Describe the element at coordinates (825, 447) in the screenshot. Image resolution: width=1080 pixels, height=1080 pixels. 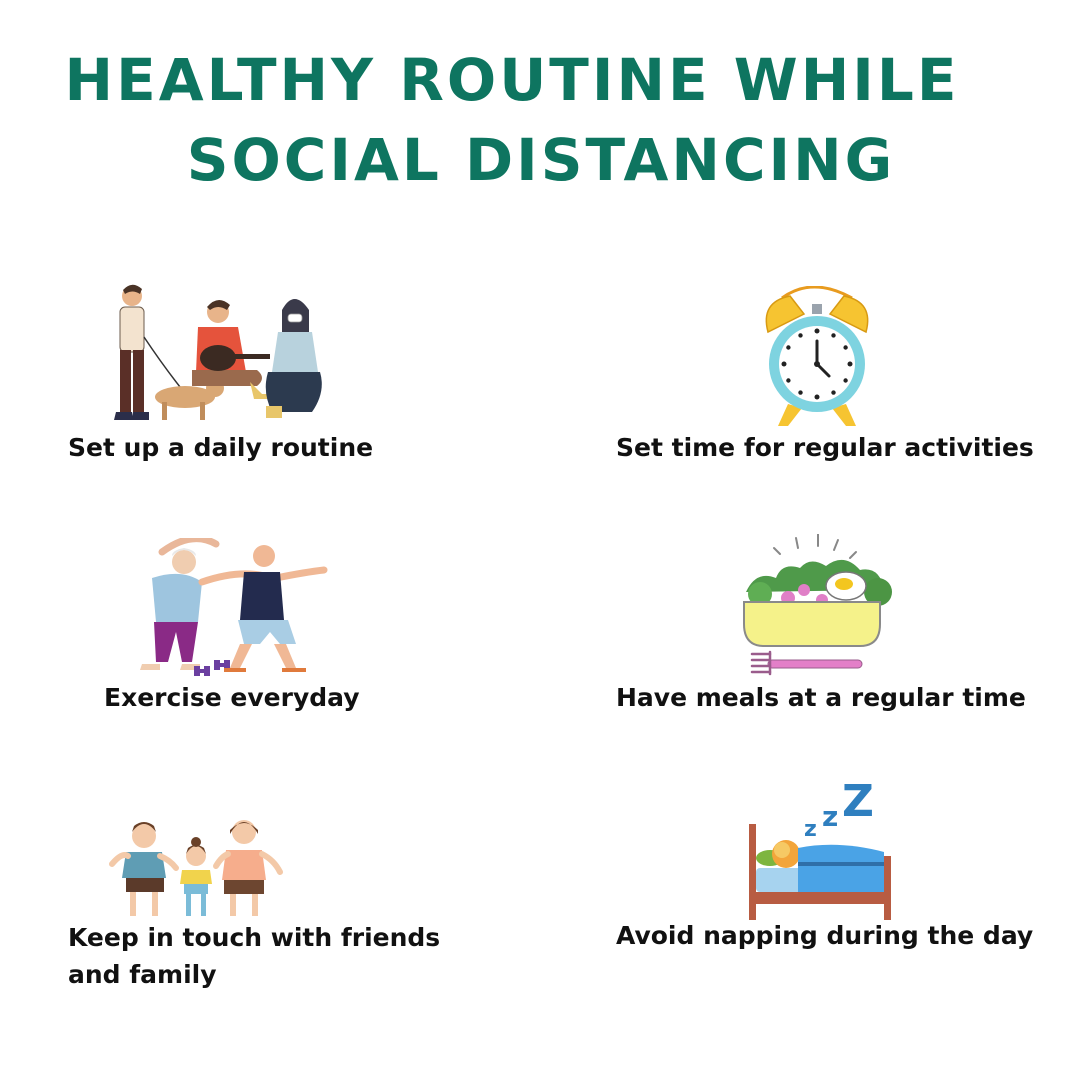
I see `caption-regular-activities: Set time for regular activities` at that location.